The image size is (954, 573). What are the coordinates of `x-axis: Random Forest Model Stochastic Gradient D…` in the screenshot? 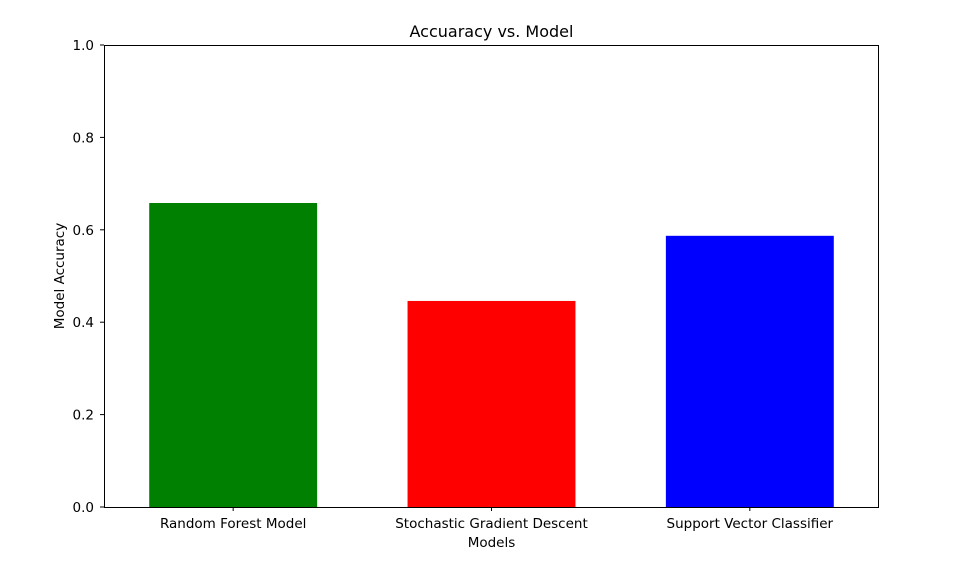 It's located at (497, 519).